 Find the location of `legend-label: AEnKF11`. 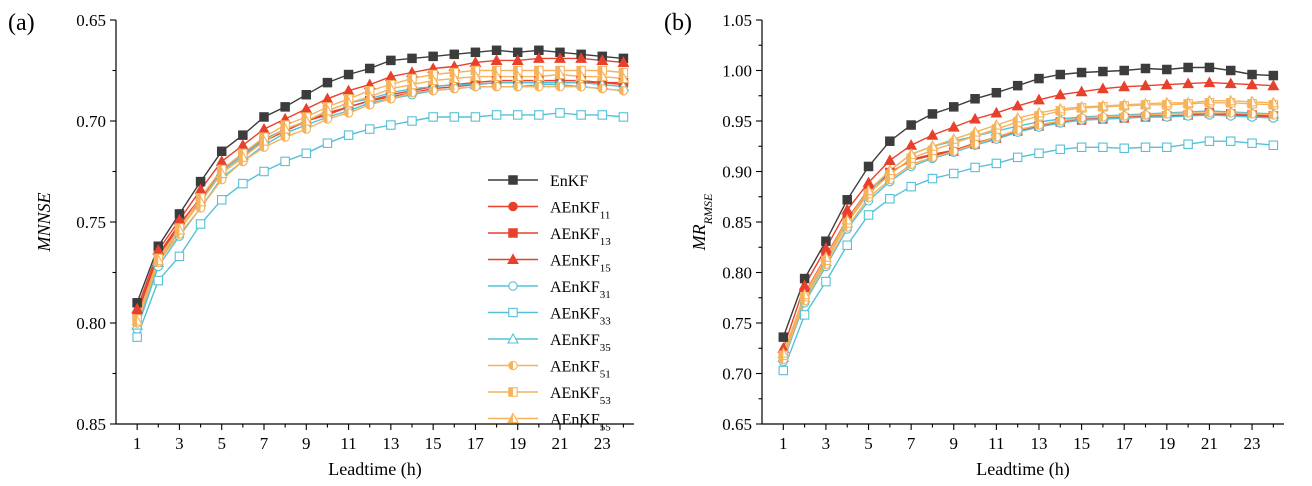

legend-label: AEnKF11 is located at coordinates (580, 211).